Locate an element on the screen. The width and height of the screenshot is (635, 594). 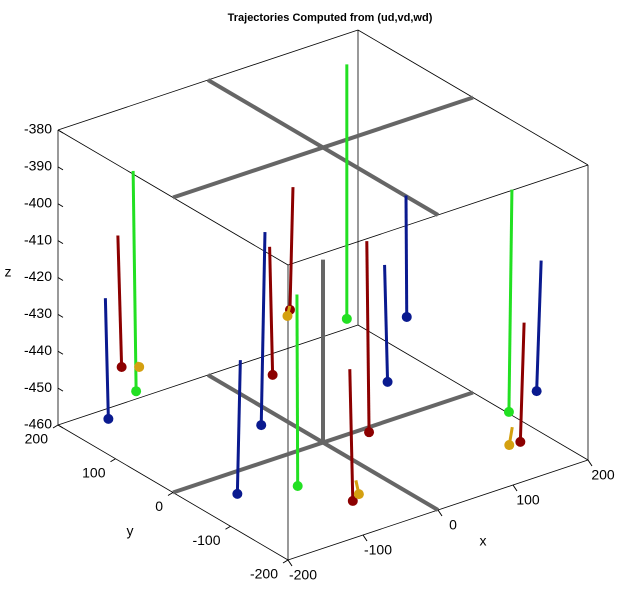
y-axis-label: y is located at coordinates (130, 531).